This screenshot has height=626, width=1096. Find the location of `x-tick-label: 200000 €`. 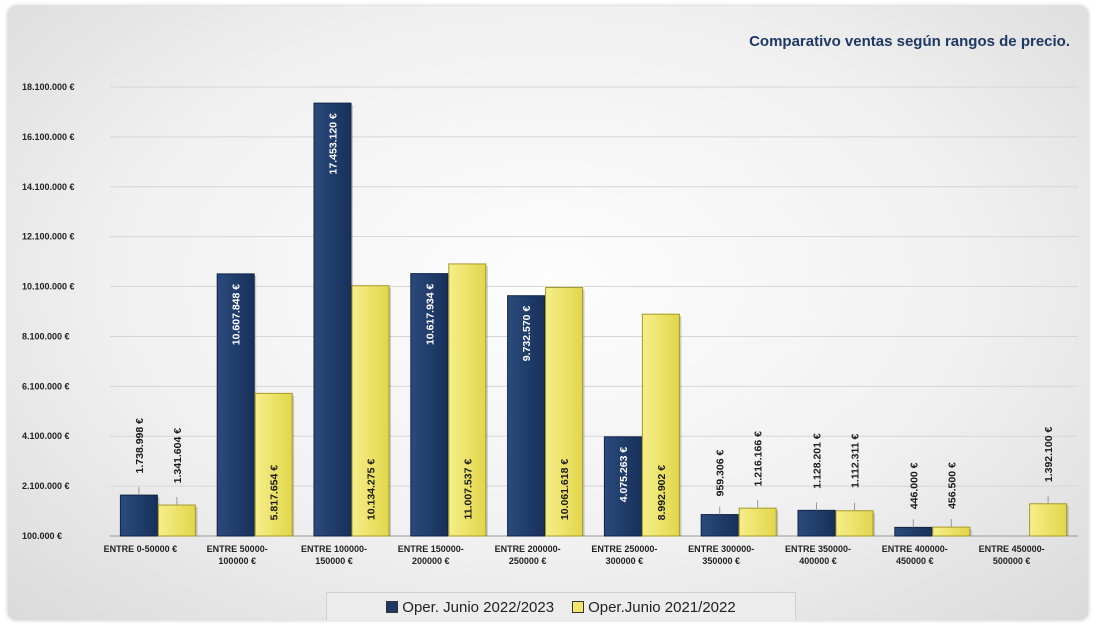

x-tick-label: 200000 € is located at coordinates (431, 561).